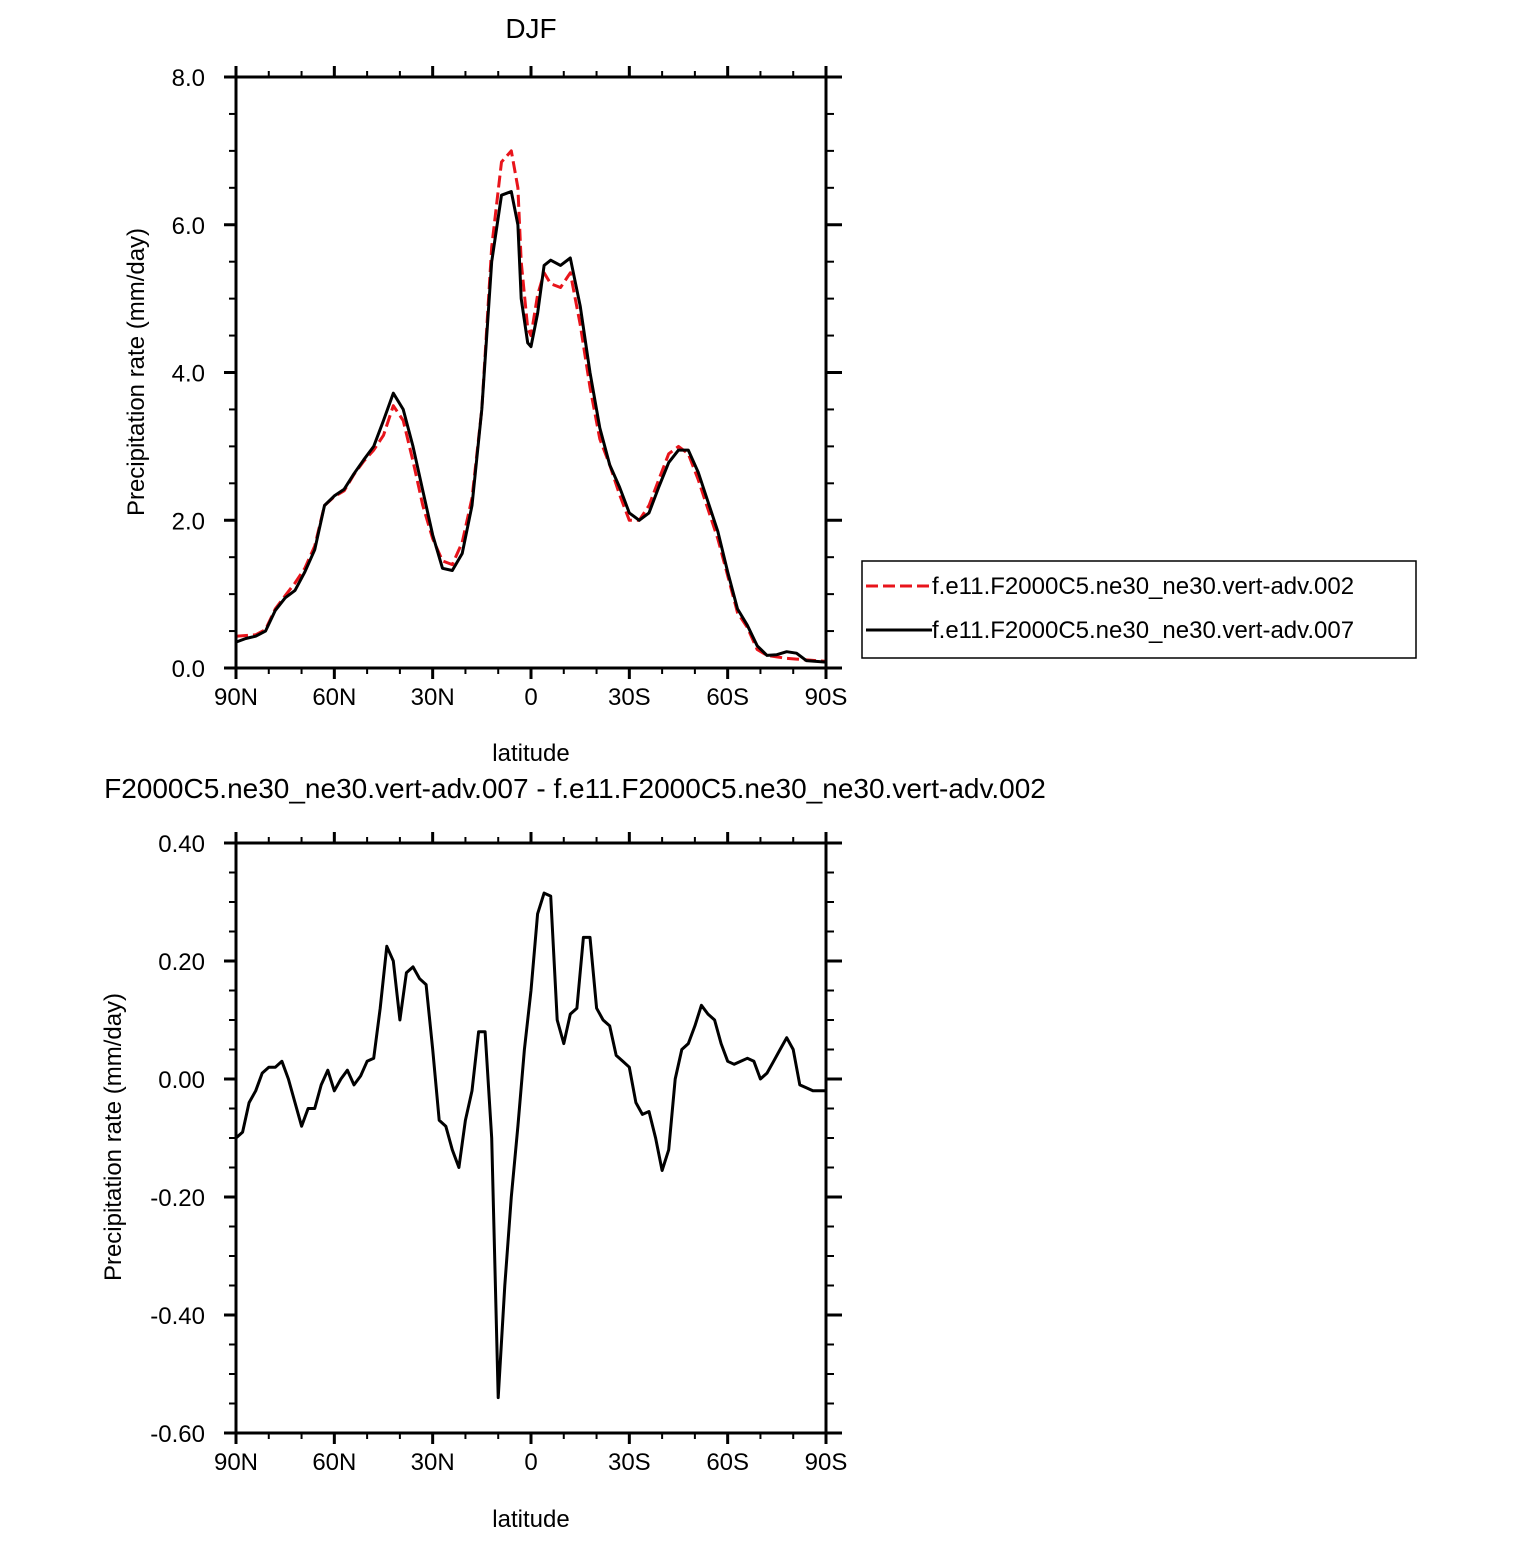  Describe the element at coordinates (188, 374) in the screenshot. I see `y-tick-label: 4.0` at that location.